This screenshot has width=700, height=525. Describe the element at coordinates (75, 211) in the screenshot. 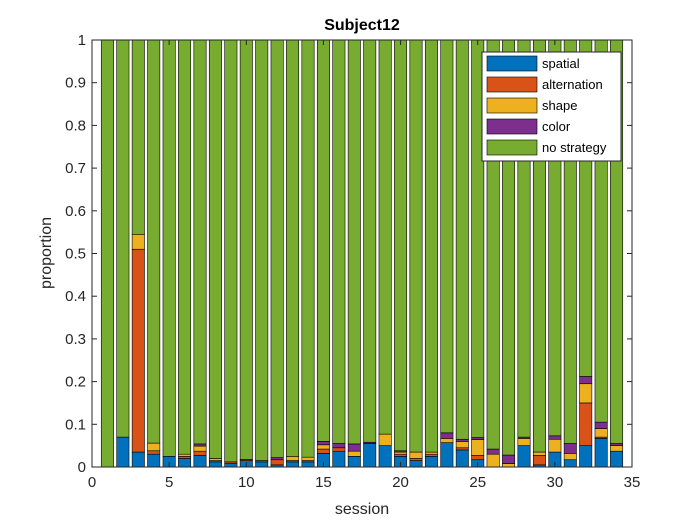

I see `y-tick-label: 0.6` at that location.